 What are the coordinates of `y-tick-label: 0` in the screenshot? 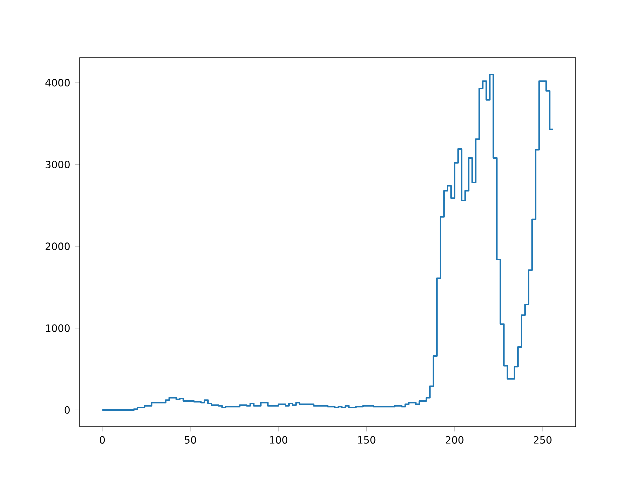 It's located at (67, 410).